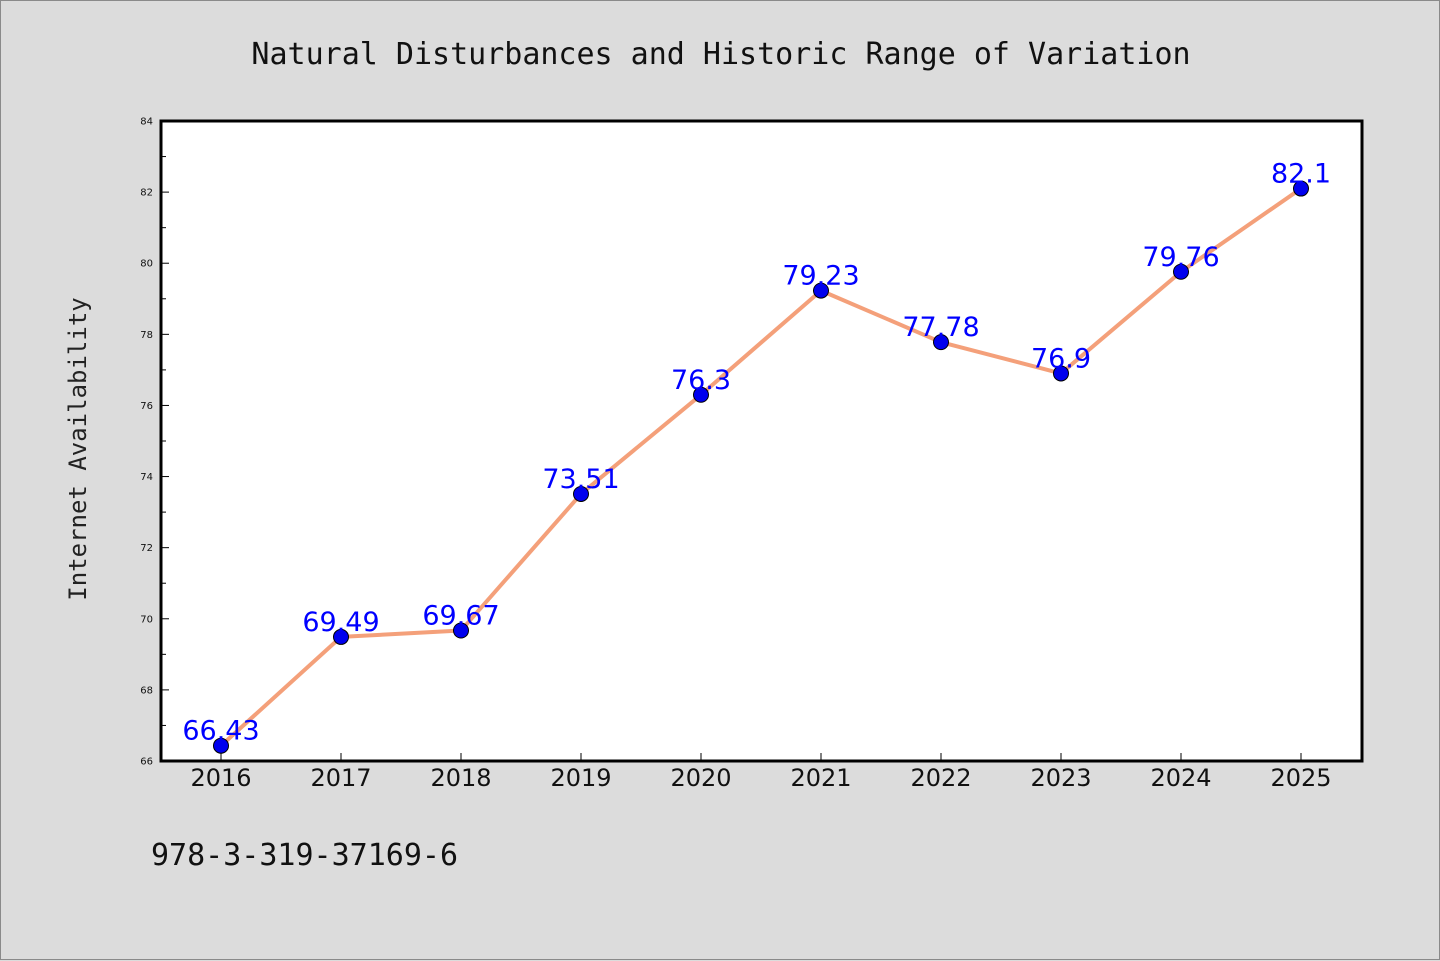 This screenshot has height=961, width=1440. Describe the element at coordinates (820, 778) in the screenshot. I see `x-tick-label: 2021` at that location.